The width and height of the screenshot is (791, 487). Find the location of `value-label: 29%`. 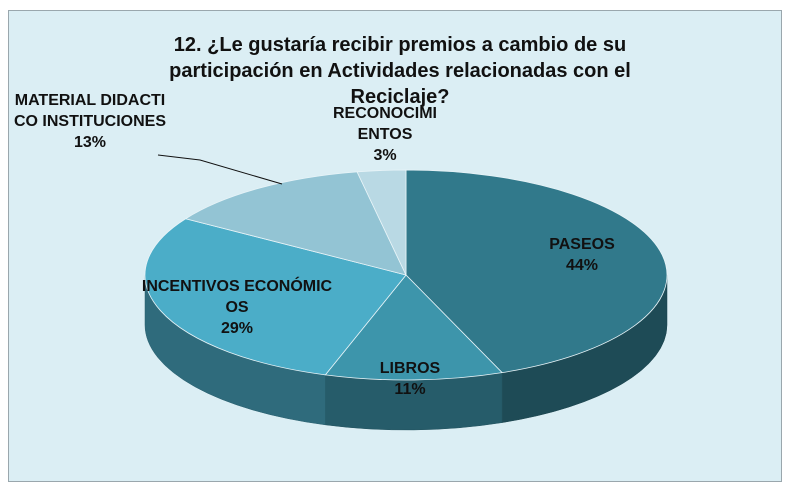

value-label: 29% is located at coordinates (237, 328).